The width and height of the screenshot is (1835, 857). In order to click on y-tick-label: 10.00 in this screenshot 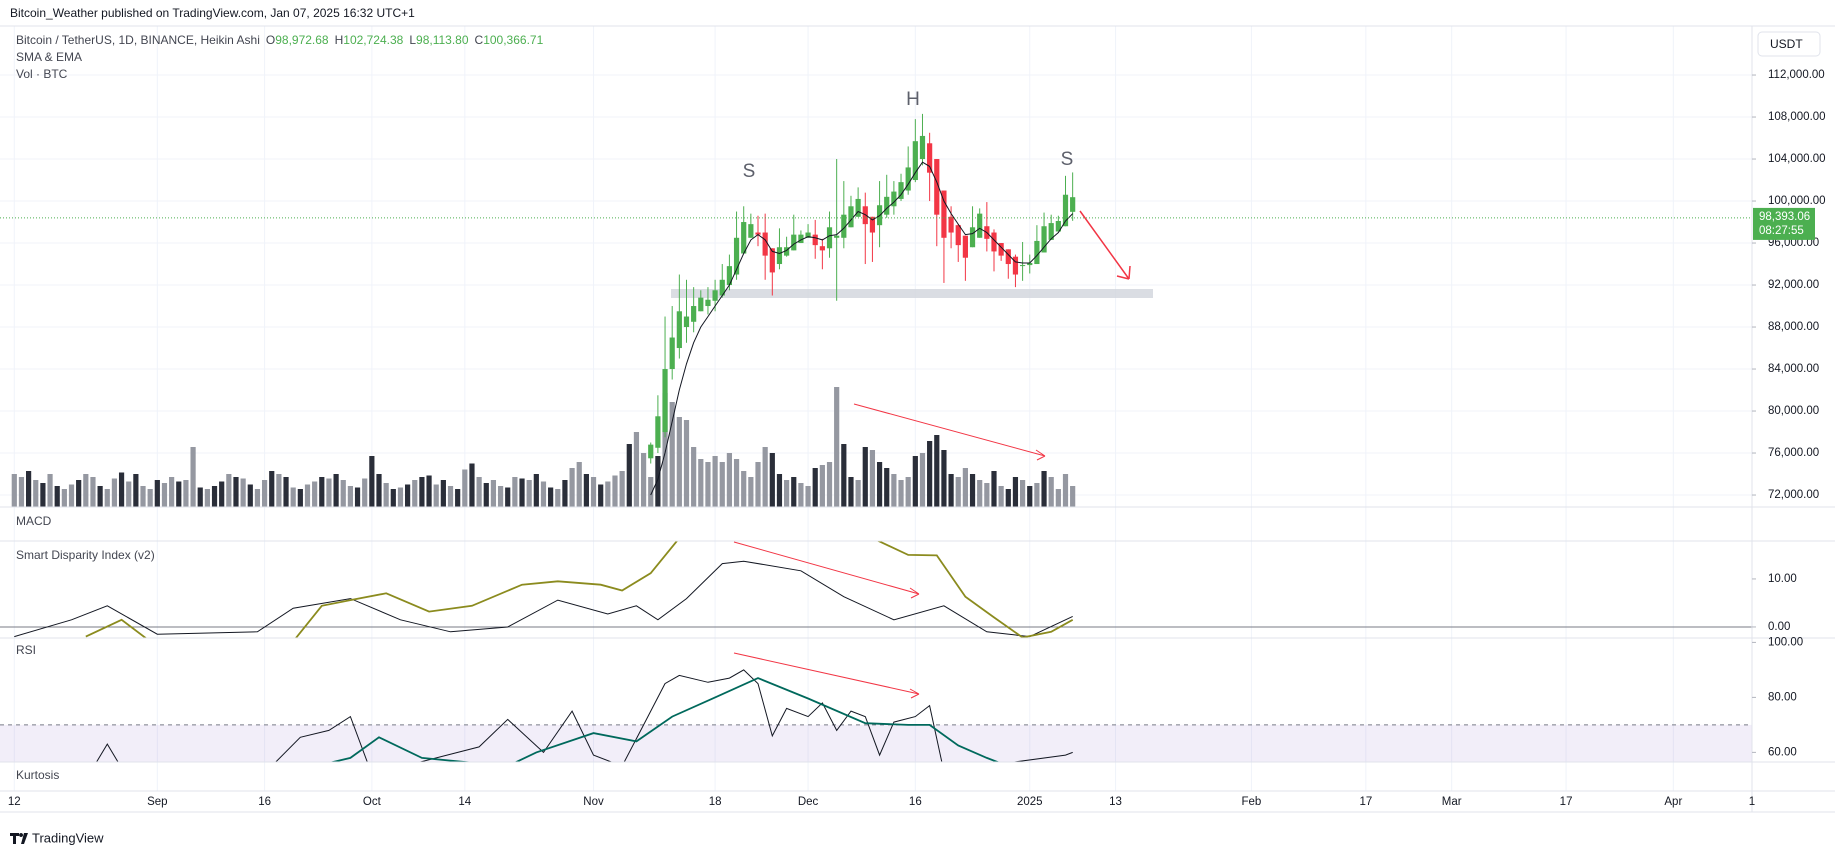, I will do `click(1782, 579)`.